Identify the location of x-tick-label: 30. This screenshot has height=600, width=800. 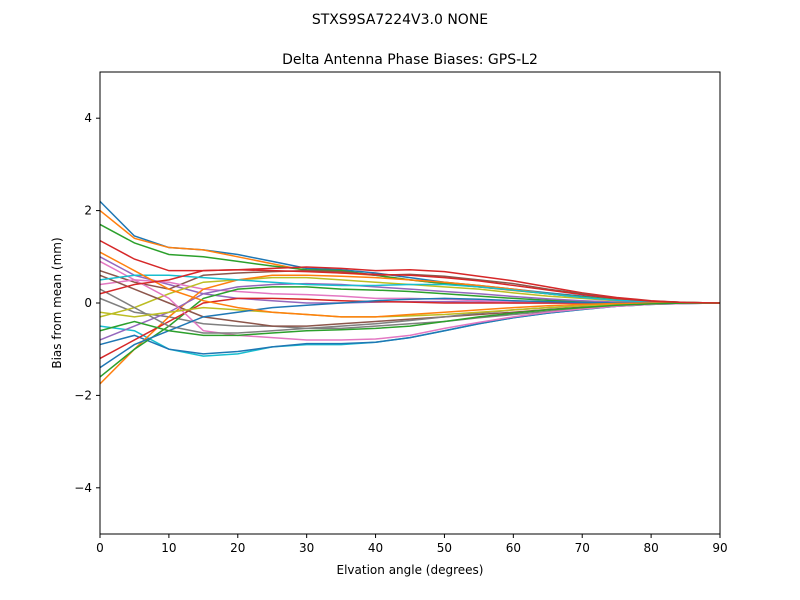
(306, 548).